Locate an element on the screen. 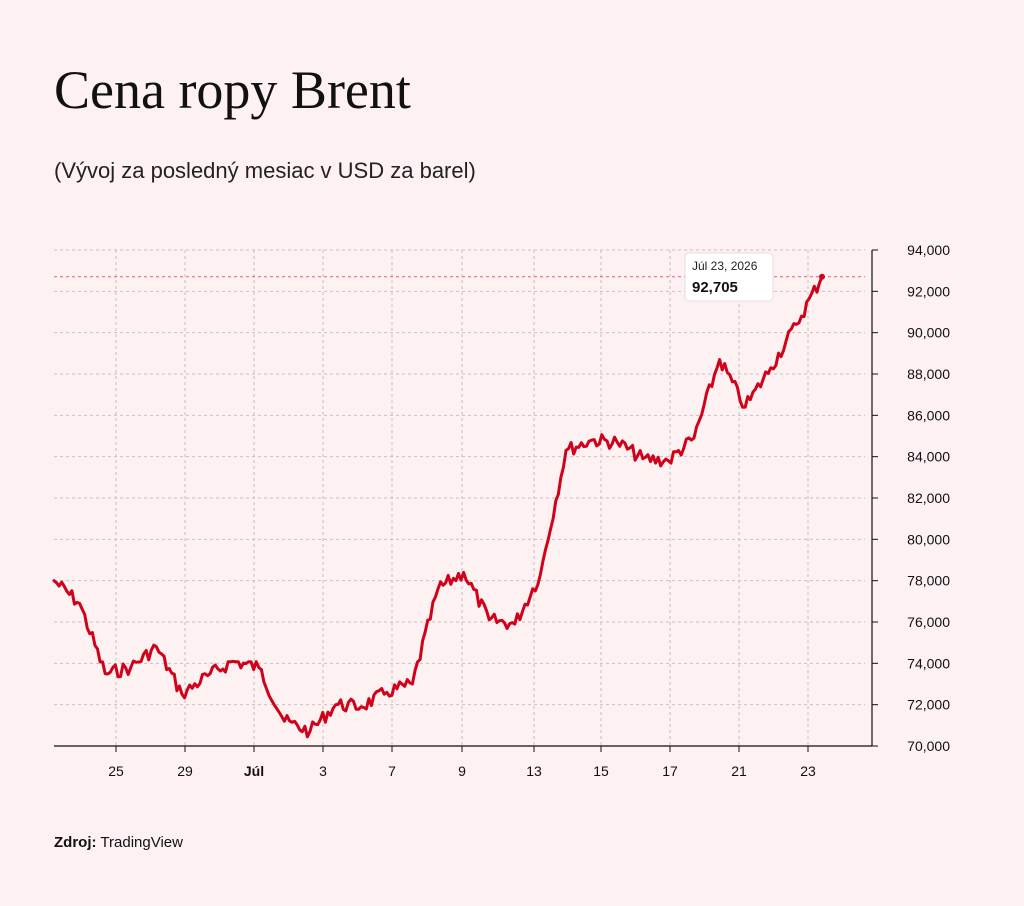 This screenshot has width=1024, height=906. y-tick-label: 78,000 is located at coordinates (928, 581).